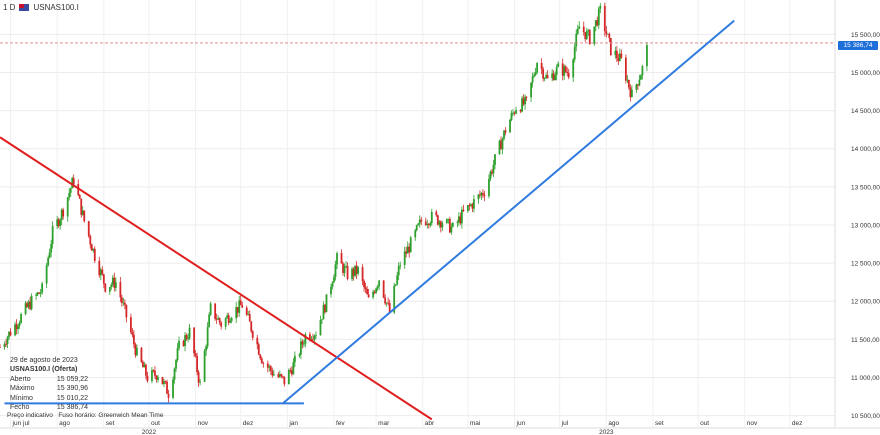  Describe the element at coordinates (865, 73) in the screenshot. I see `y-tick-label: 15 000,00` at that location.